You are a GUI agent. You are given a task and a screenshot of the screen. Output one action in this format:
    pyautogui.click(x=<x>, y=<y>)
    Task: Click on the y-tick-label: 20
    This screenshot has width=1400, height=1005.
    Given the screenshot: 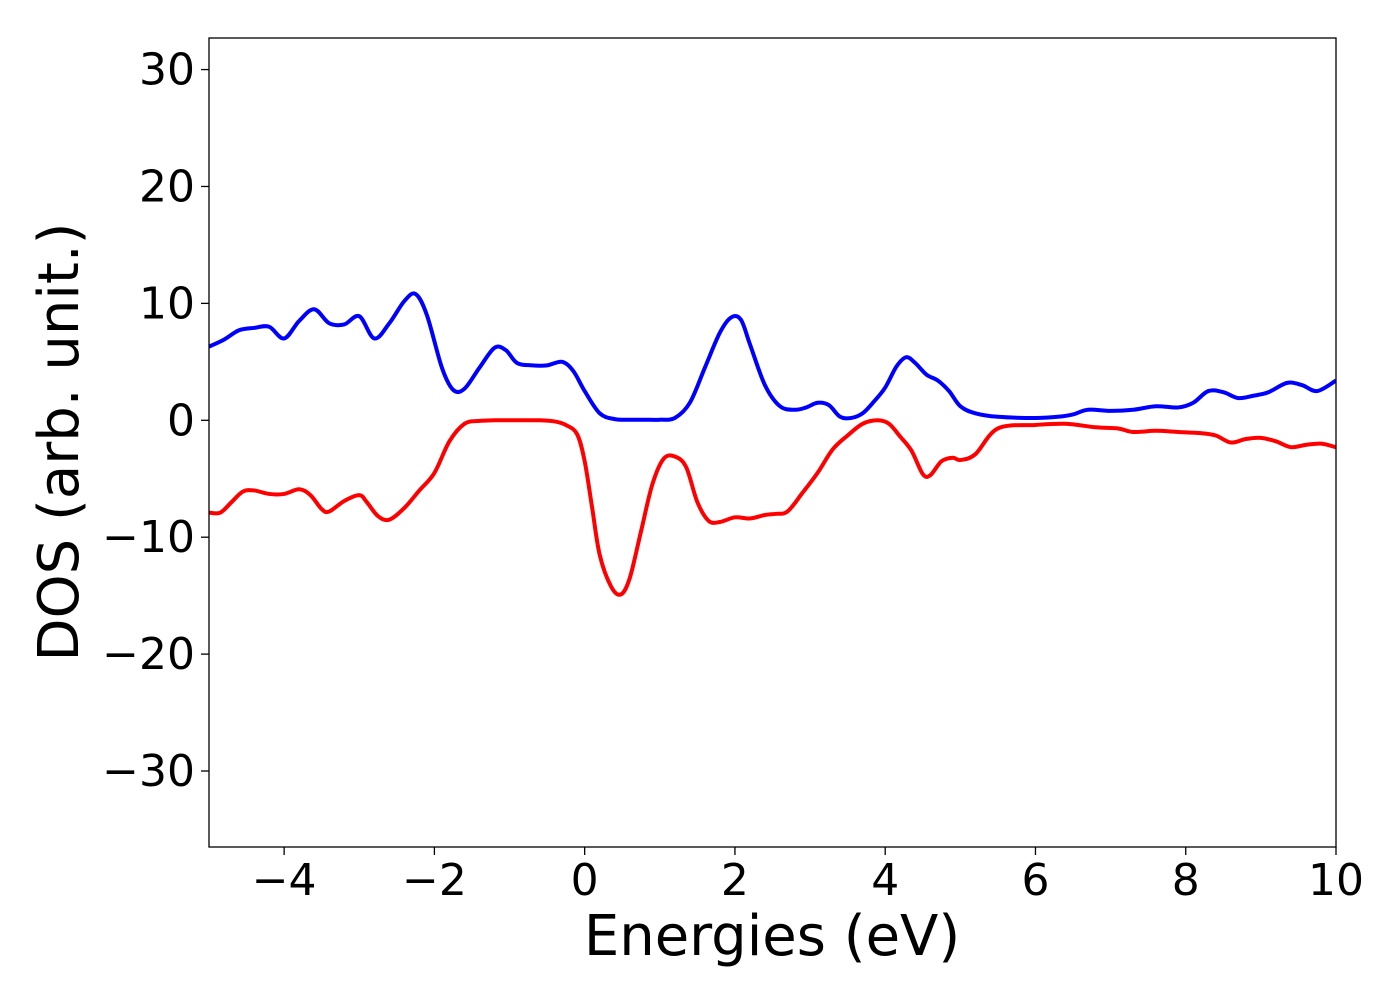 What is the action you would take?
    pyautogui.click(x=167, y=186)
    